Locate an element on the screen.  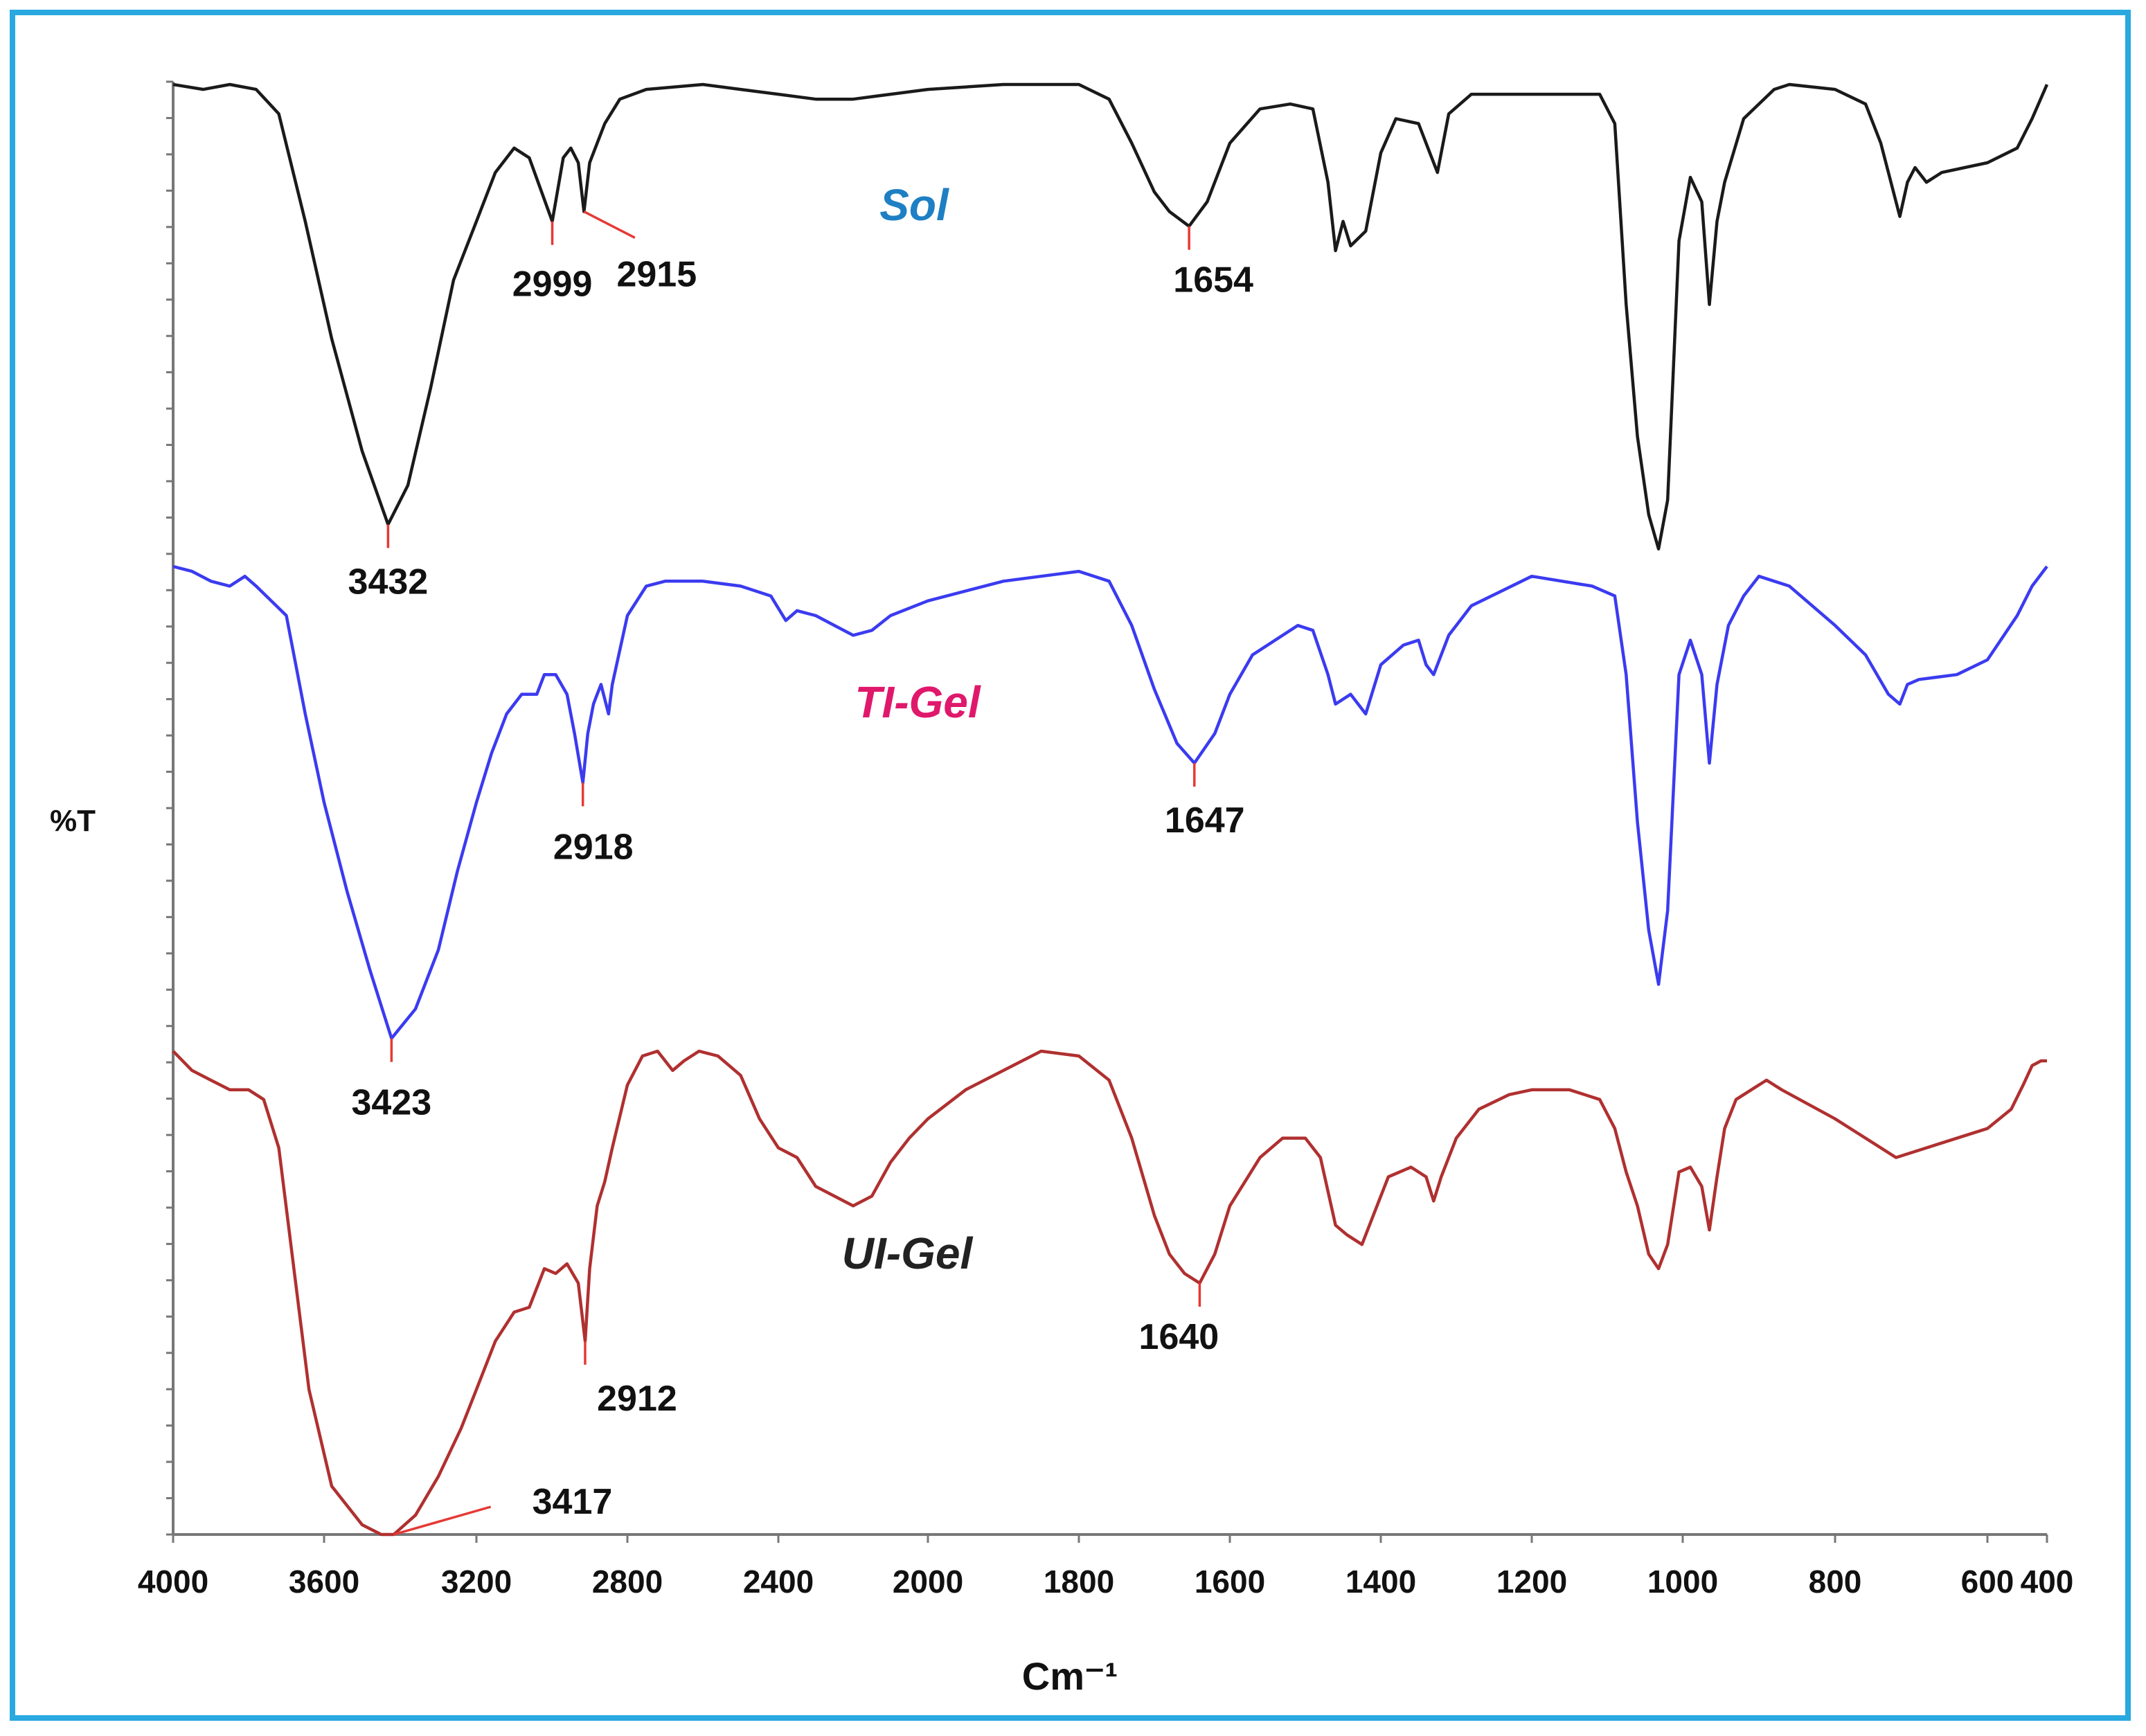
x-tick-label: 3600 is located at coordinates (324, 1582).